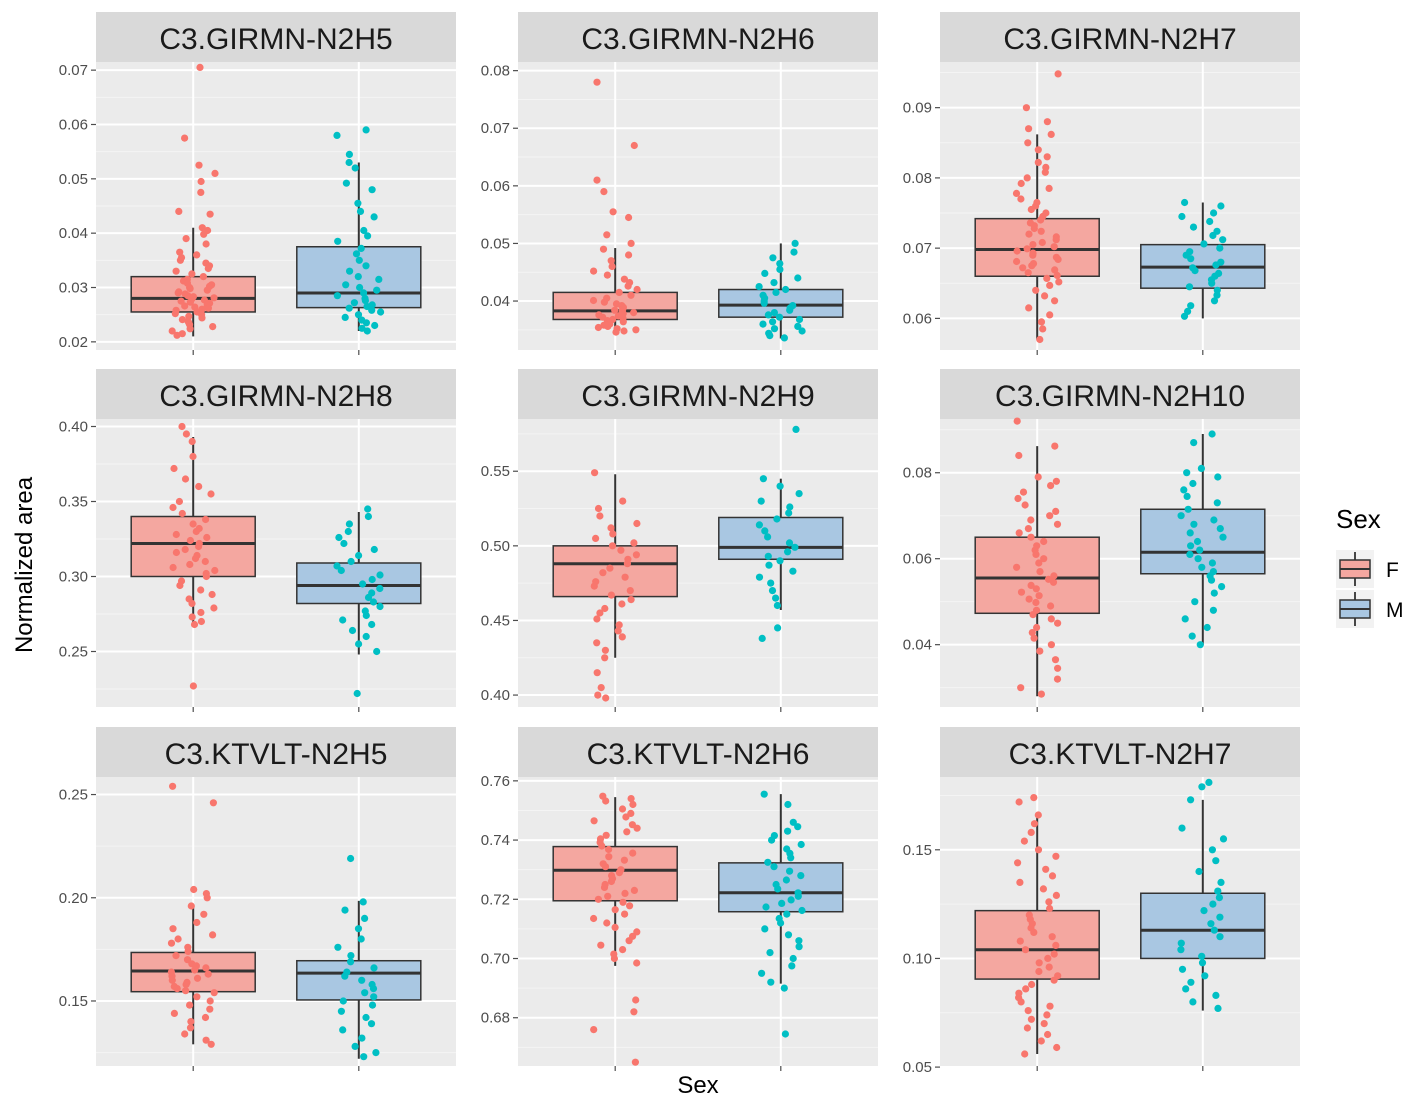 This screenshot has width=1413, height=1102. What do you see at coordinates (917, 108) in the screenshot?
I see `y-tick-label: 0.09` at bounding box center [917, 108].